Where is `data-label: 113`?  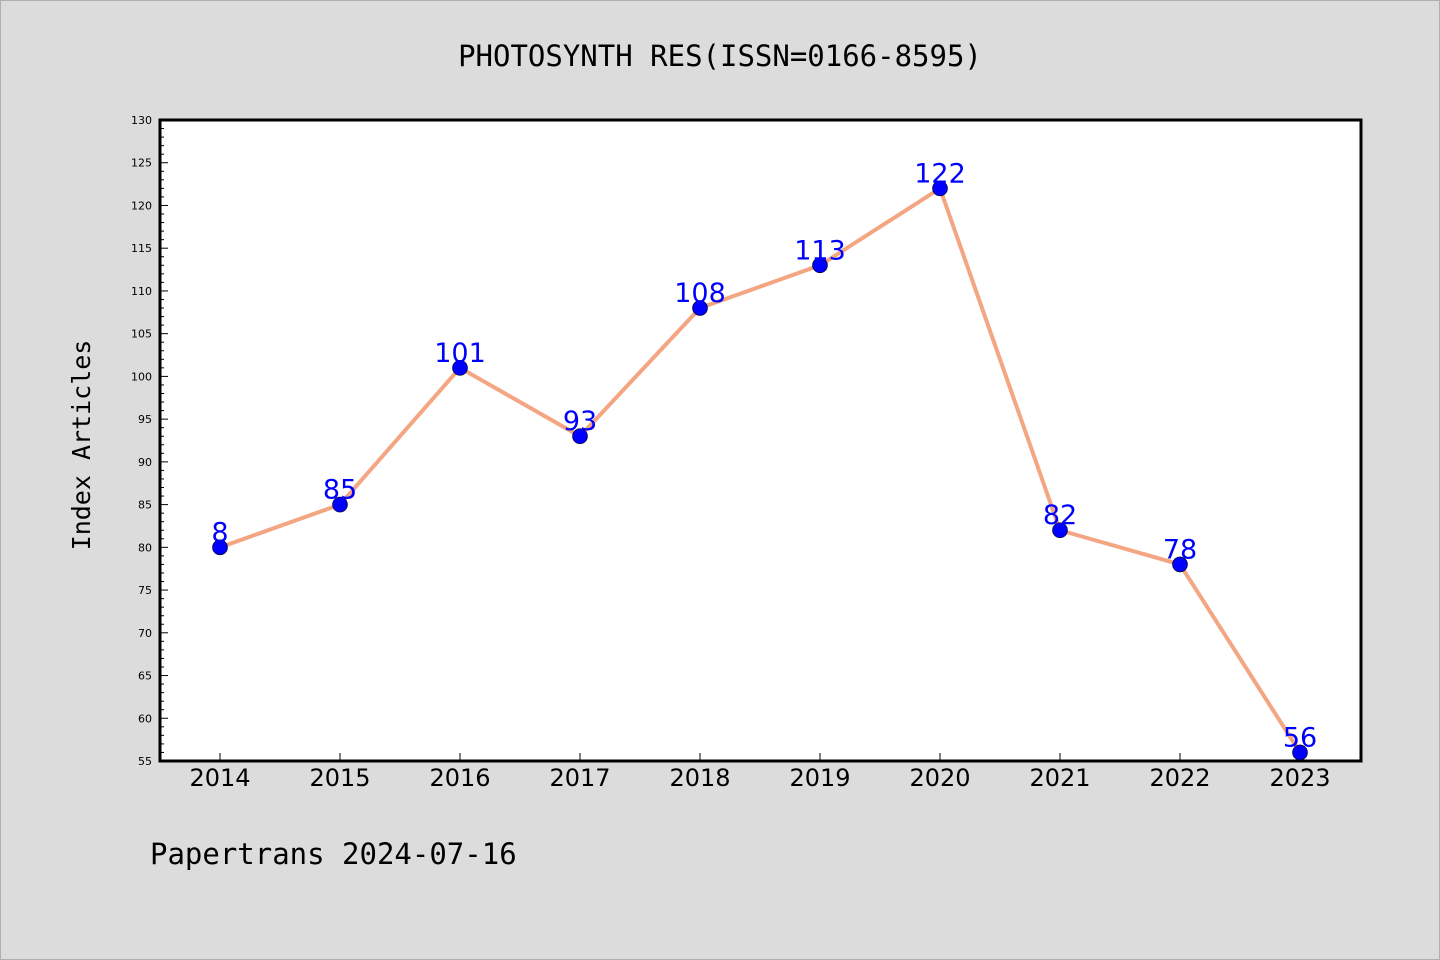 data-label: 113 is located at coordinates (820, 250).